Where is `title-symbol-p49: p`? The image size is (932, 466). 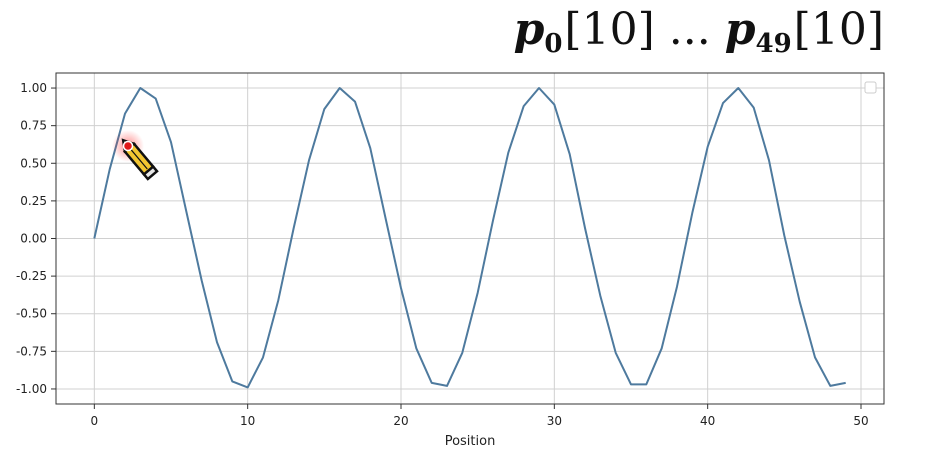
title-symbol-p49: p is located at coordinates (740, 29).